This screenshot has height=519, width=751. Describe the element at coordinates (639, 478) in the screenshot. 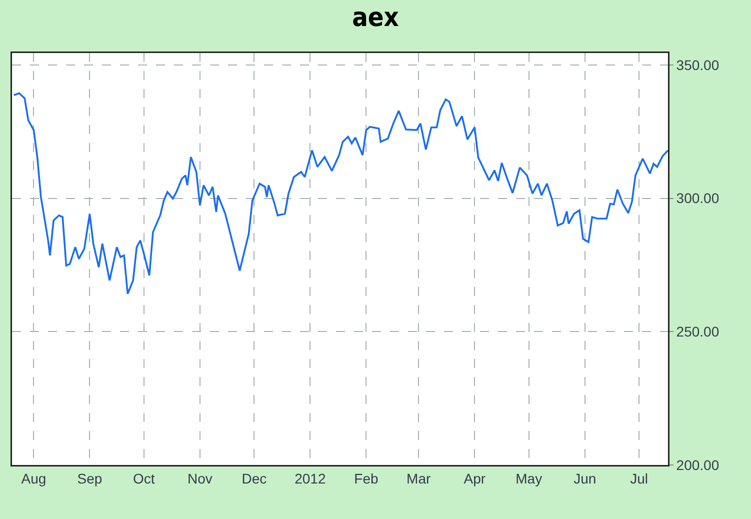

I see `x-tick-label: Jul` at that location.